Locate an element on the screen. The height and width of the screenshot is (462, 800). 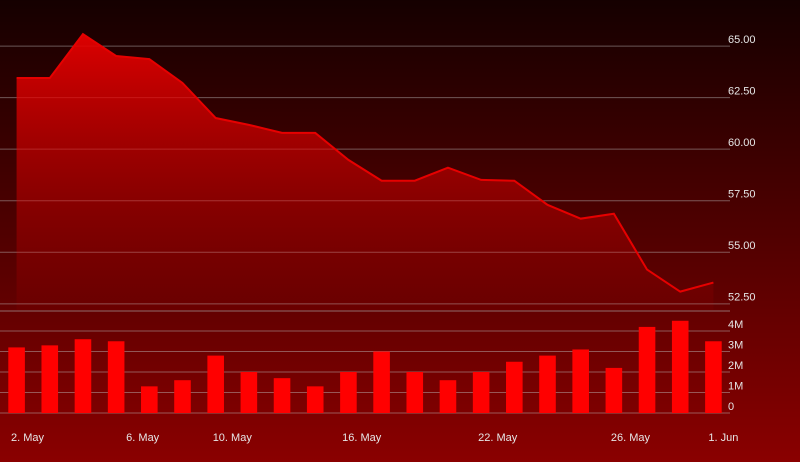
y-tick-label: 3M is located at coordinates (735, 345).